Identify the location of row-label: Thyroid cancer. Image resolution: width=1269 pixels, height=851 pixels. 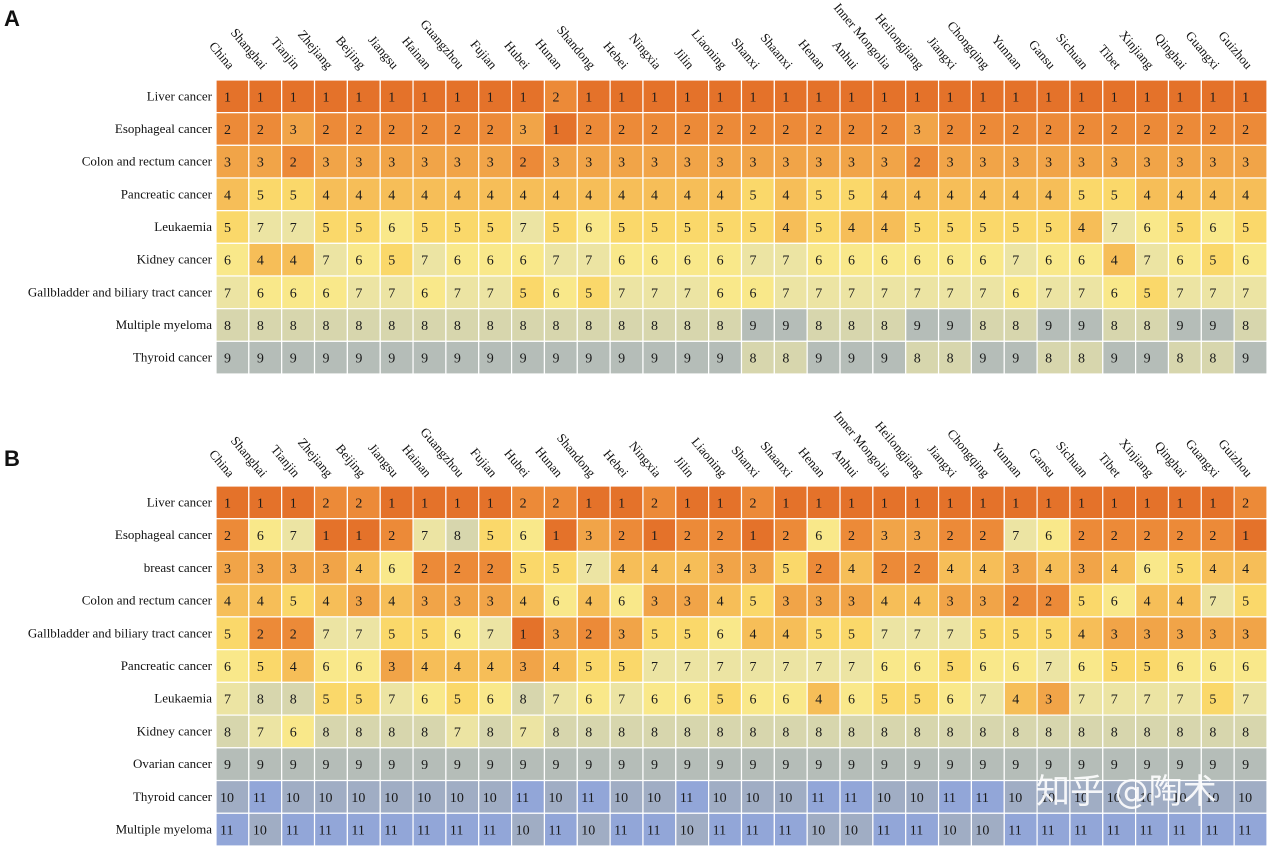
(173, 796).